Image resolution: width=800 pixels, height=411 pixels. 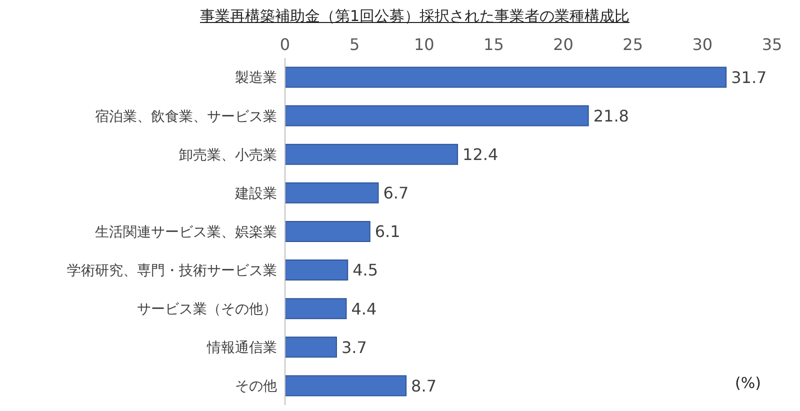 I want to click on y-tick-label: その他, so click(x=256, y=386).